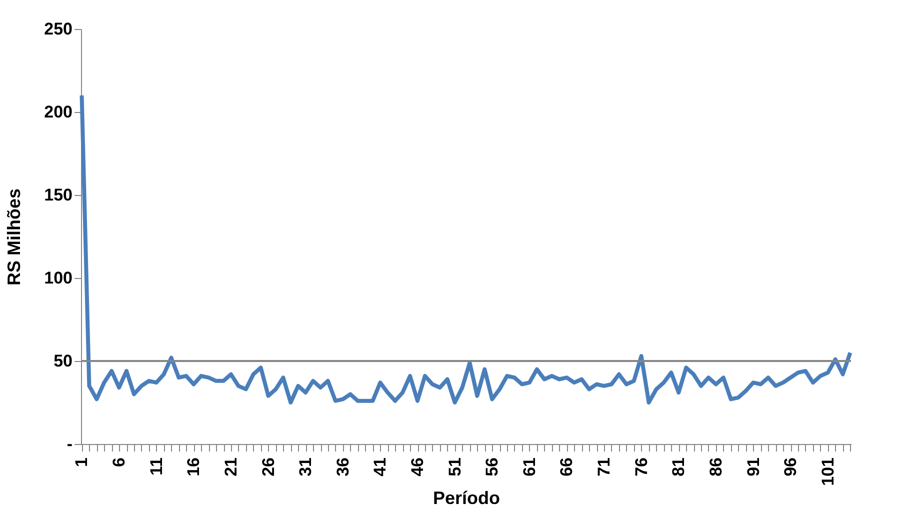 The width and height of the screenshot is (901, 531). What do you see at coordinates (69, 444) in the screenshot?
I see `y-tick-label: -` at bounding box center [69, 444].